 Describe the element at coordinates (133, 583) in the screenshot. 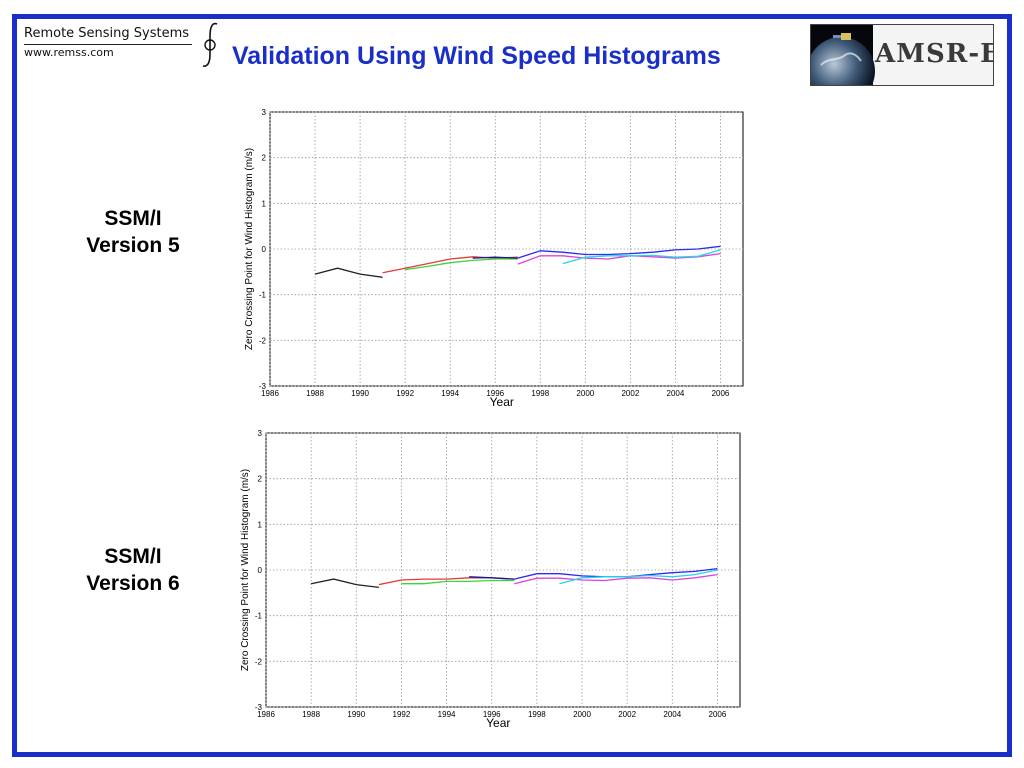

I see `panel-label-line2: Version 6` at that location.